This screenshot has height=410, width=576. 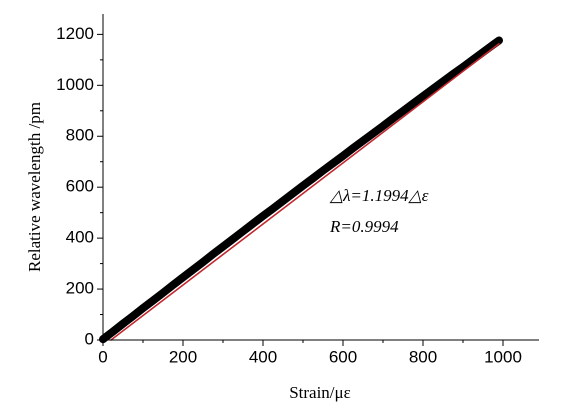 What do you see at coordinates (183, 356) in the screenshot?
I see `x-tick-label: 200` at bounding box center [183, 356].